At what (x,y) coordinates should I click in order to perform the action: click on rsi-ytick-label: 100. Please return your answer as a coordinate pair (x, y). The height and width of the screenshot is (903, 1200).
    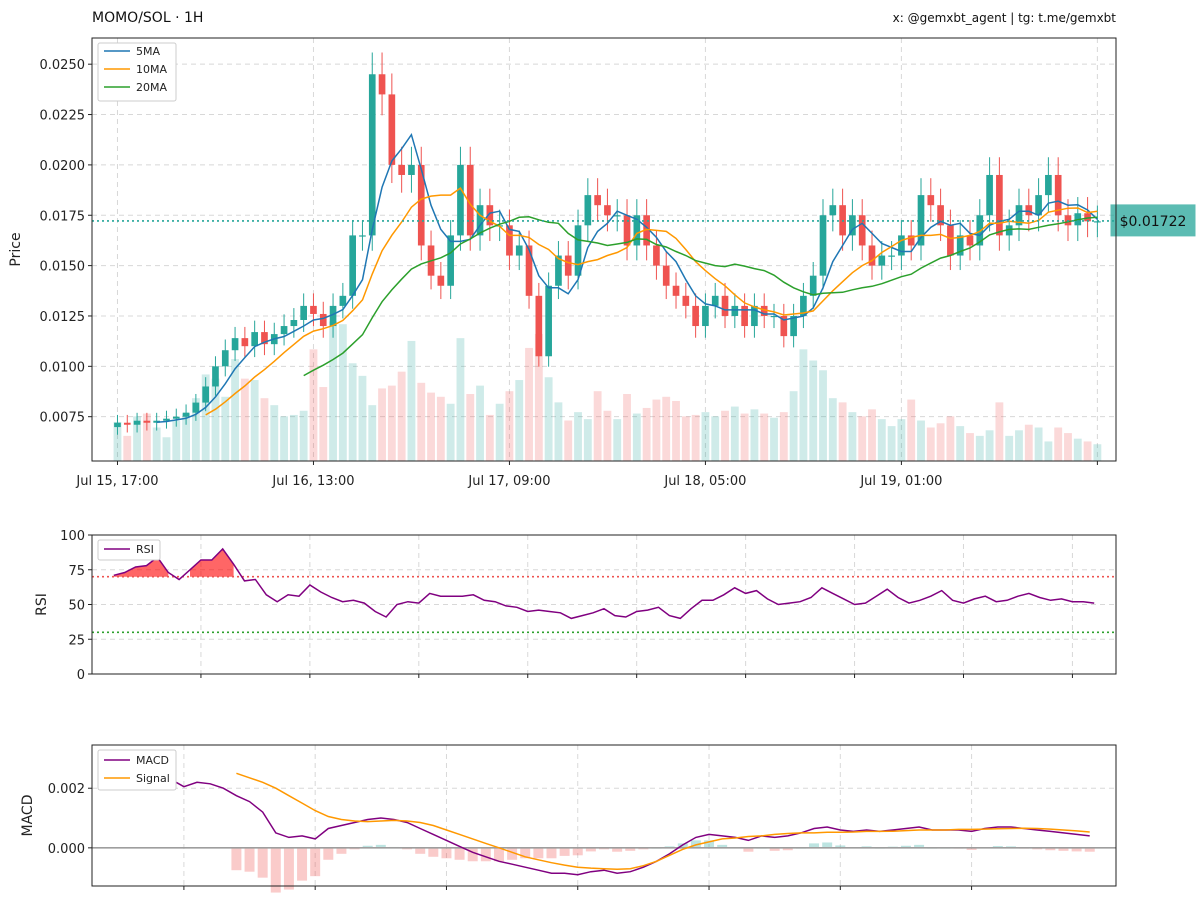
    Looking at the image, I should click on (72, 536).